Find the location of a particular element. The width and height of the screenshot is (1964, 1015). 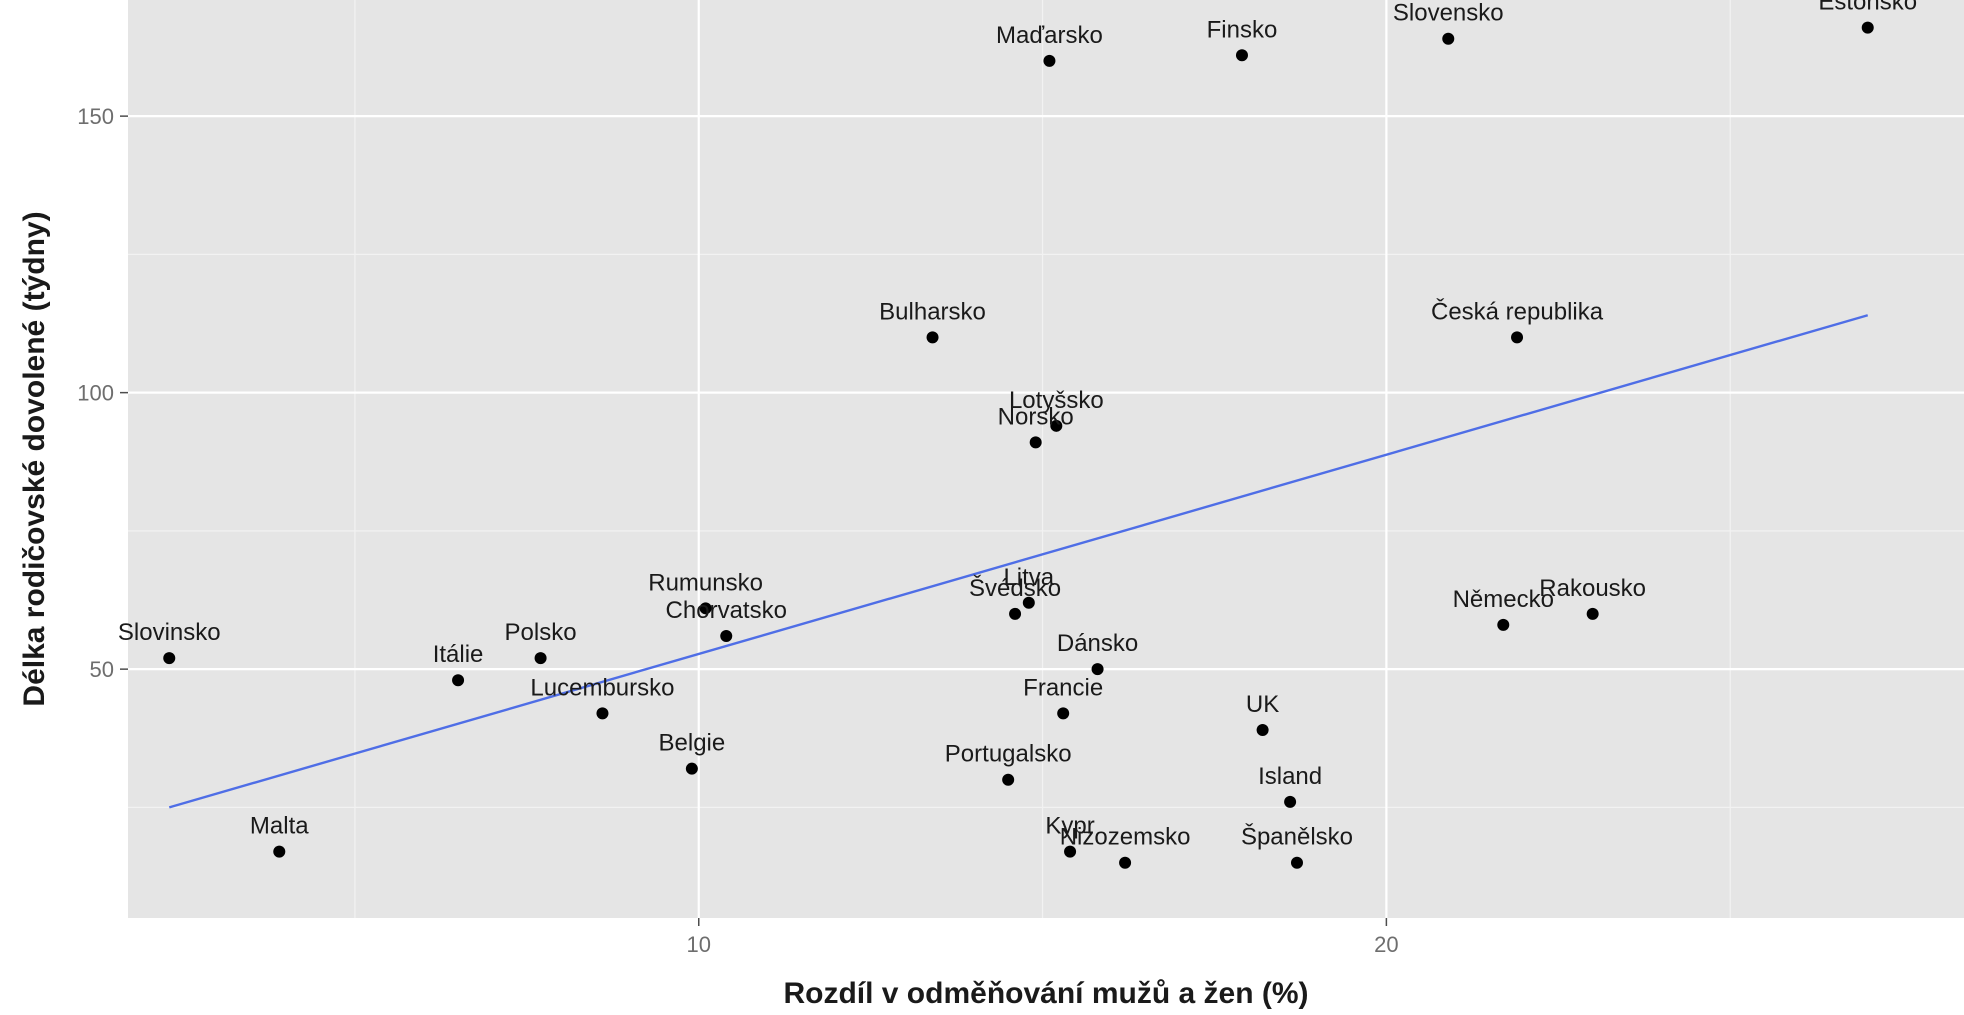

point-label: Norsko is located at coordinates (1036, 416).